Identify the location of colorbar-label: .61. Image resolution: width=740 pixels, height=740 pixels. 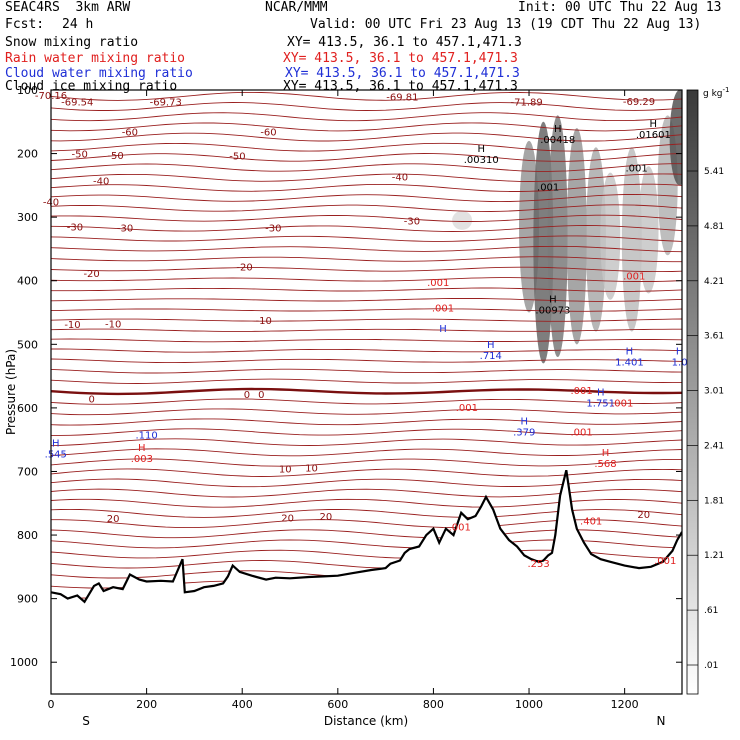
(711, 611).